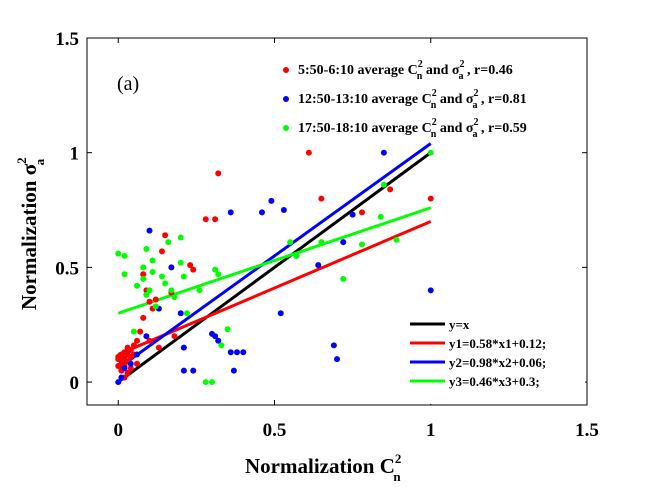 This screenshot has width=649, height=487. What do you see at coordinates (128, 84) in the screenshot?
I see `panel-label: (a)` at bounding box center [128, 84].